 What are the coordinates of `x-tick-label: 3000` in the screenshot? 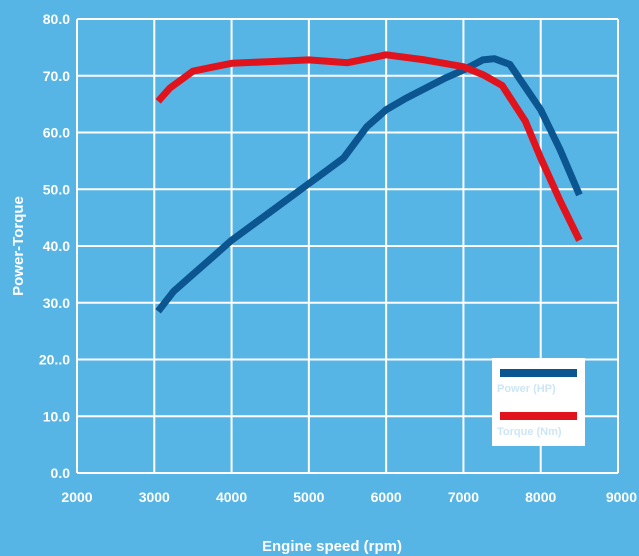 It's located at (154, 497).